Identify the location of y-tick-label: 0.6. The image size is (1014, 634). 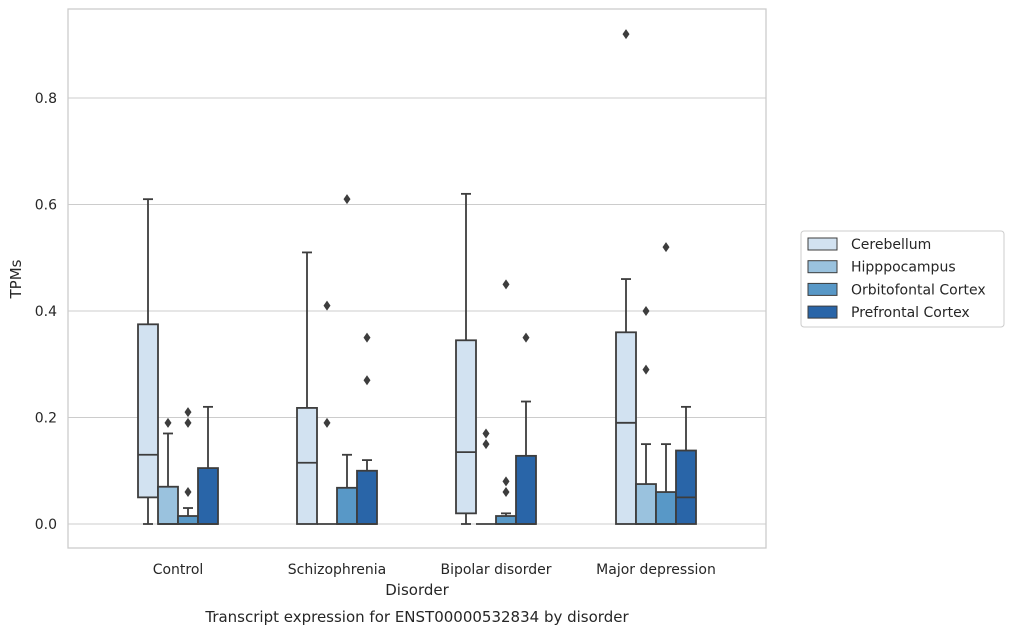
(46, 206).